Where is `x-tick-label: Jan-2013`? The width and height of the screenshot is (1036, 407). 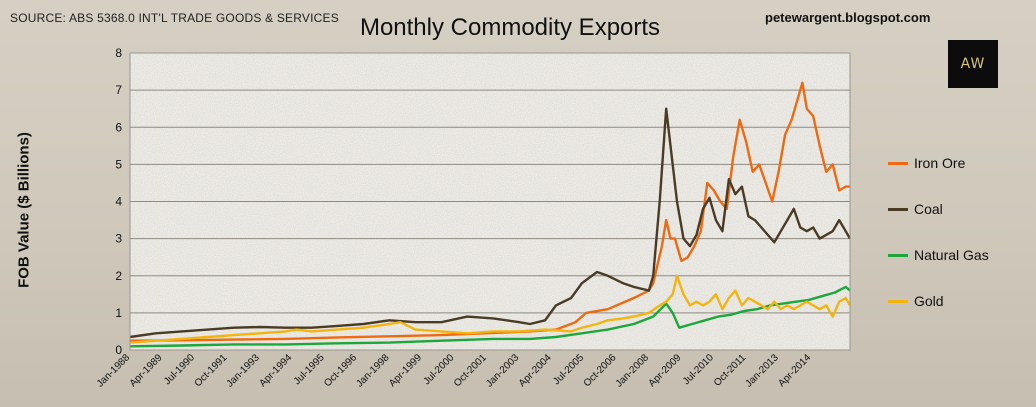
x-tick-label: Jan-2013 is located at coordinates (763, 371).